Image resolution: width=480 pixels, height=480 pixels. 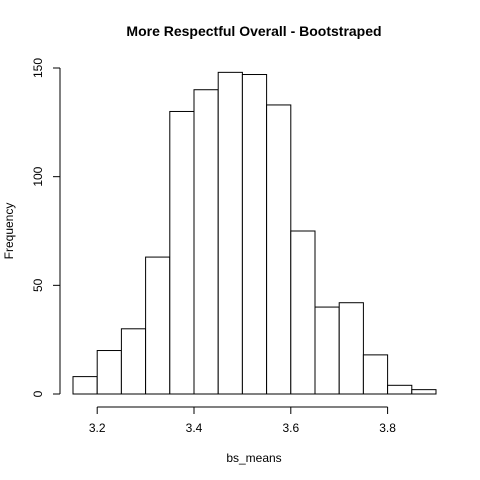 What do you see at coordinates (387, 428) in the screenshot?
I see `x-tick-label: 3.8` at bounding box center [387, 428].